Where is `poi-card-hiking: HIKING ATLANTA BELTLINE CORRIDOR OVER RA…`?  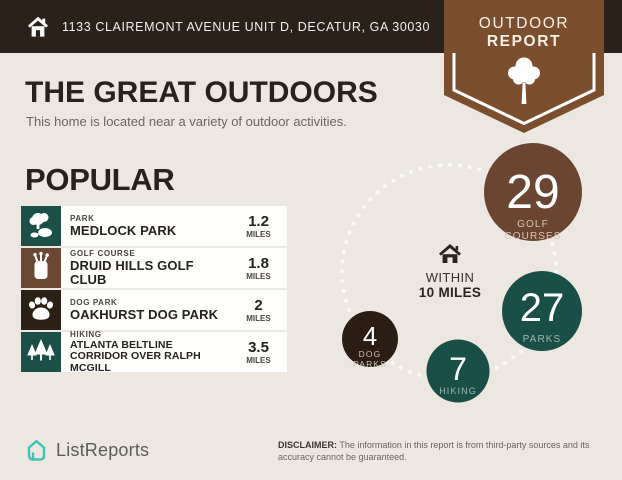 poi-card-hiking: HIKING ATLANTA BELTLINE CORRIDOR OVER RA… is located at coordinates (154, 352).